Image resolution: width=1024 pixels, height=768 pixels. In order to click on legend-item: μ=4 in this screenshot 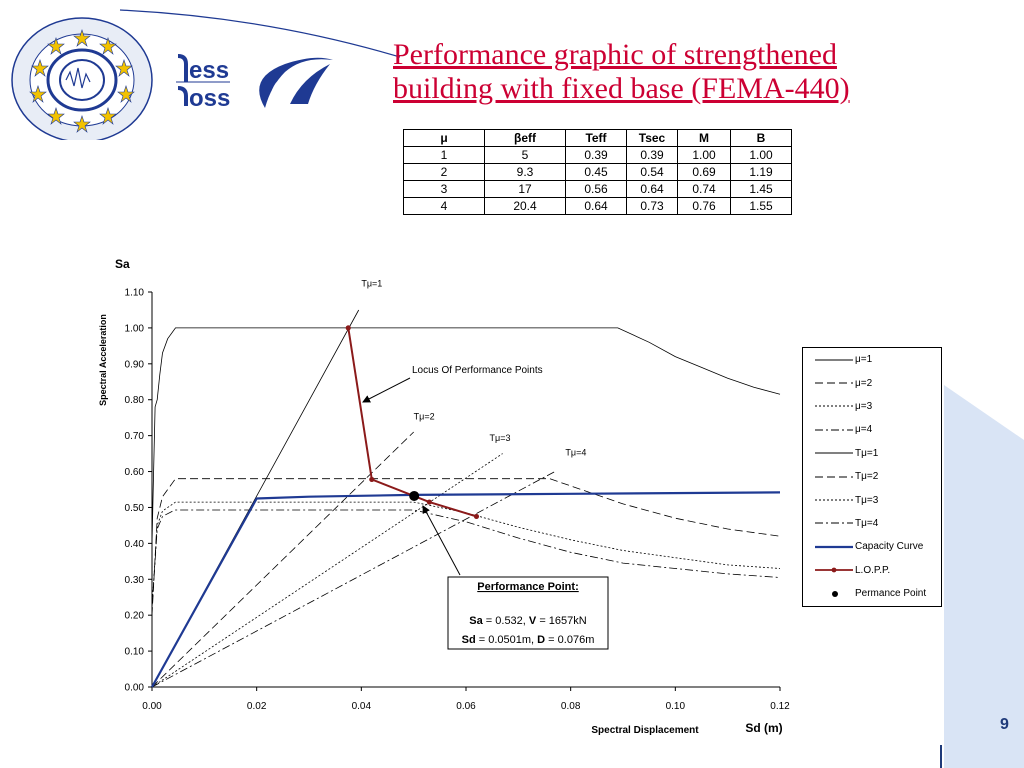, I will do `click(872, 429)`.